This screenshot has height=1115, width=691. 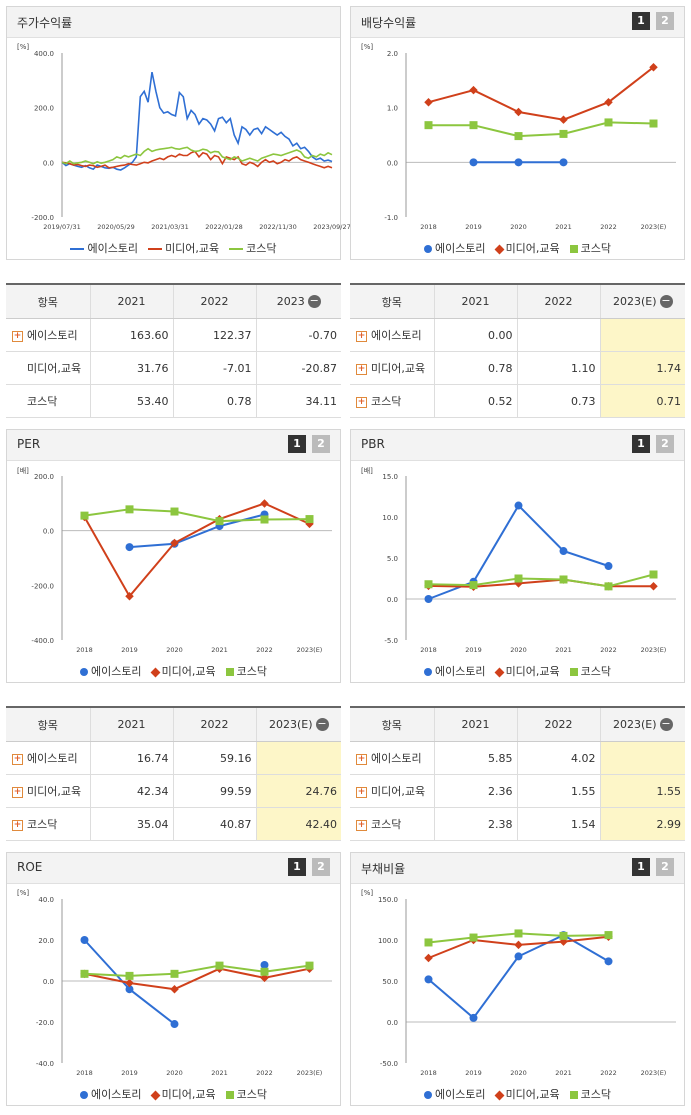 What do you see at coordinates (475, 401) in the screenshot?
I see `table-cell: 0.52` at bounding box center [475, 401].